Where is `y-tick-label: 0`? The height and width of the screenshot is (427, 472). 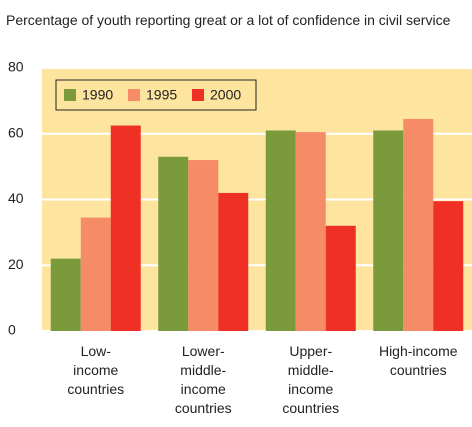 y-tick-label: 0 is located at coordinates (12, 330).